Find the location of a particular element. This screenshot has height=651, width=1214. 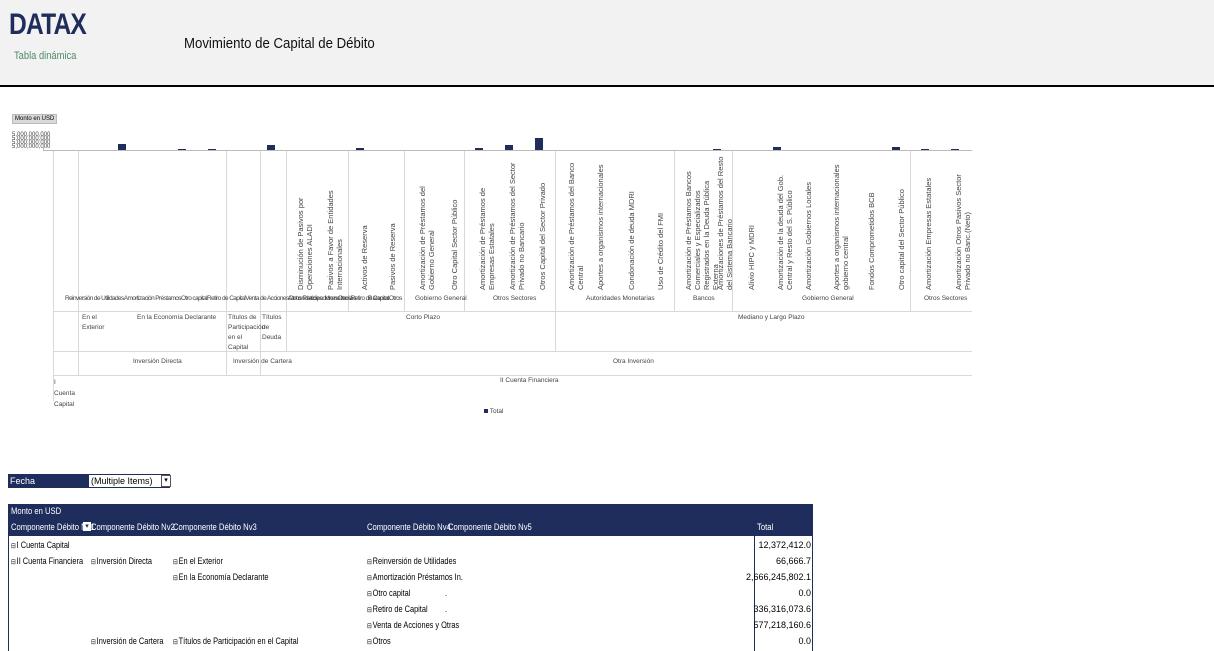

table-cell-nv2: ⊟Inversión de Cartera is located at coordinates (127, 641).